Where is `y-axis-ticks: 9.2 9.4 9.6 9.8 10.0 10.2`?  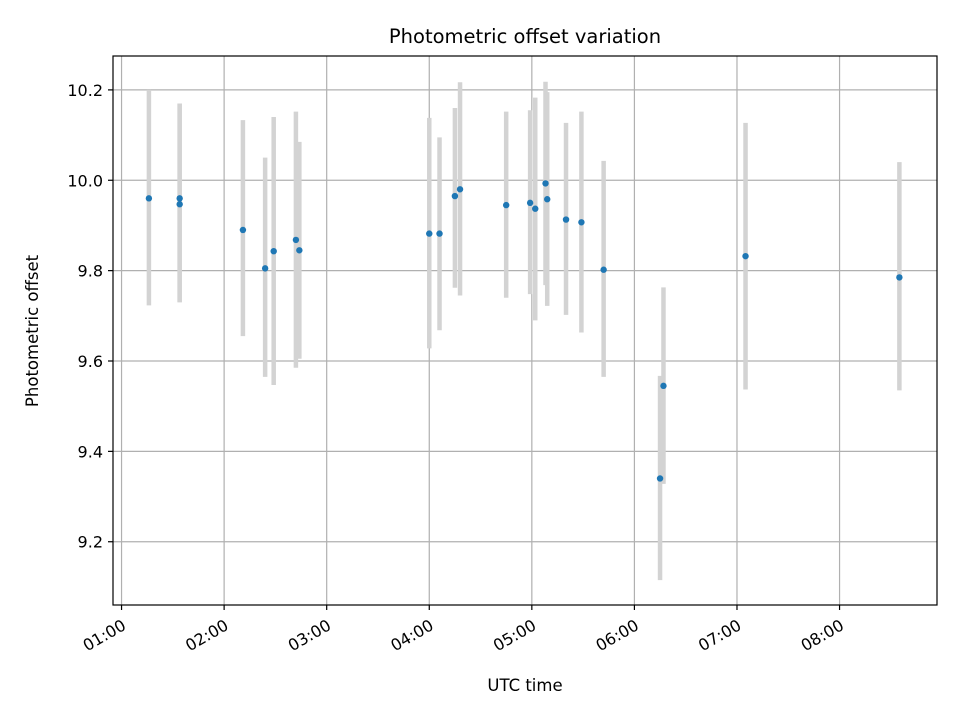 y-axis-ticks: 9.2 9.4 9.6 9.8 10.0 10.2 is located at coordinates (90, 316).